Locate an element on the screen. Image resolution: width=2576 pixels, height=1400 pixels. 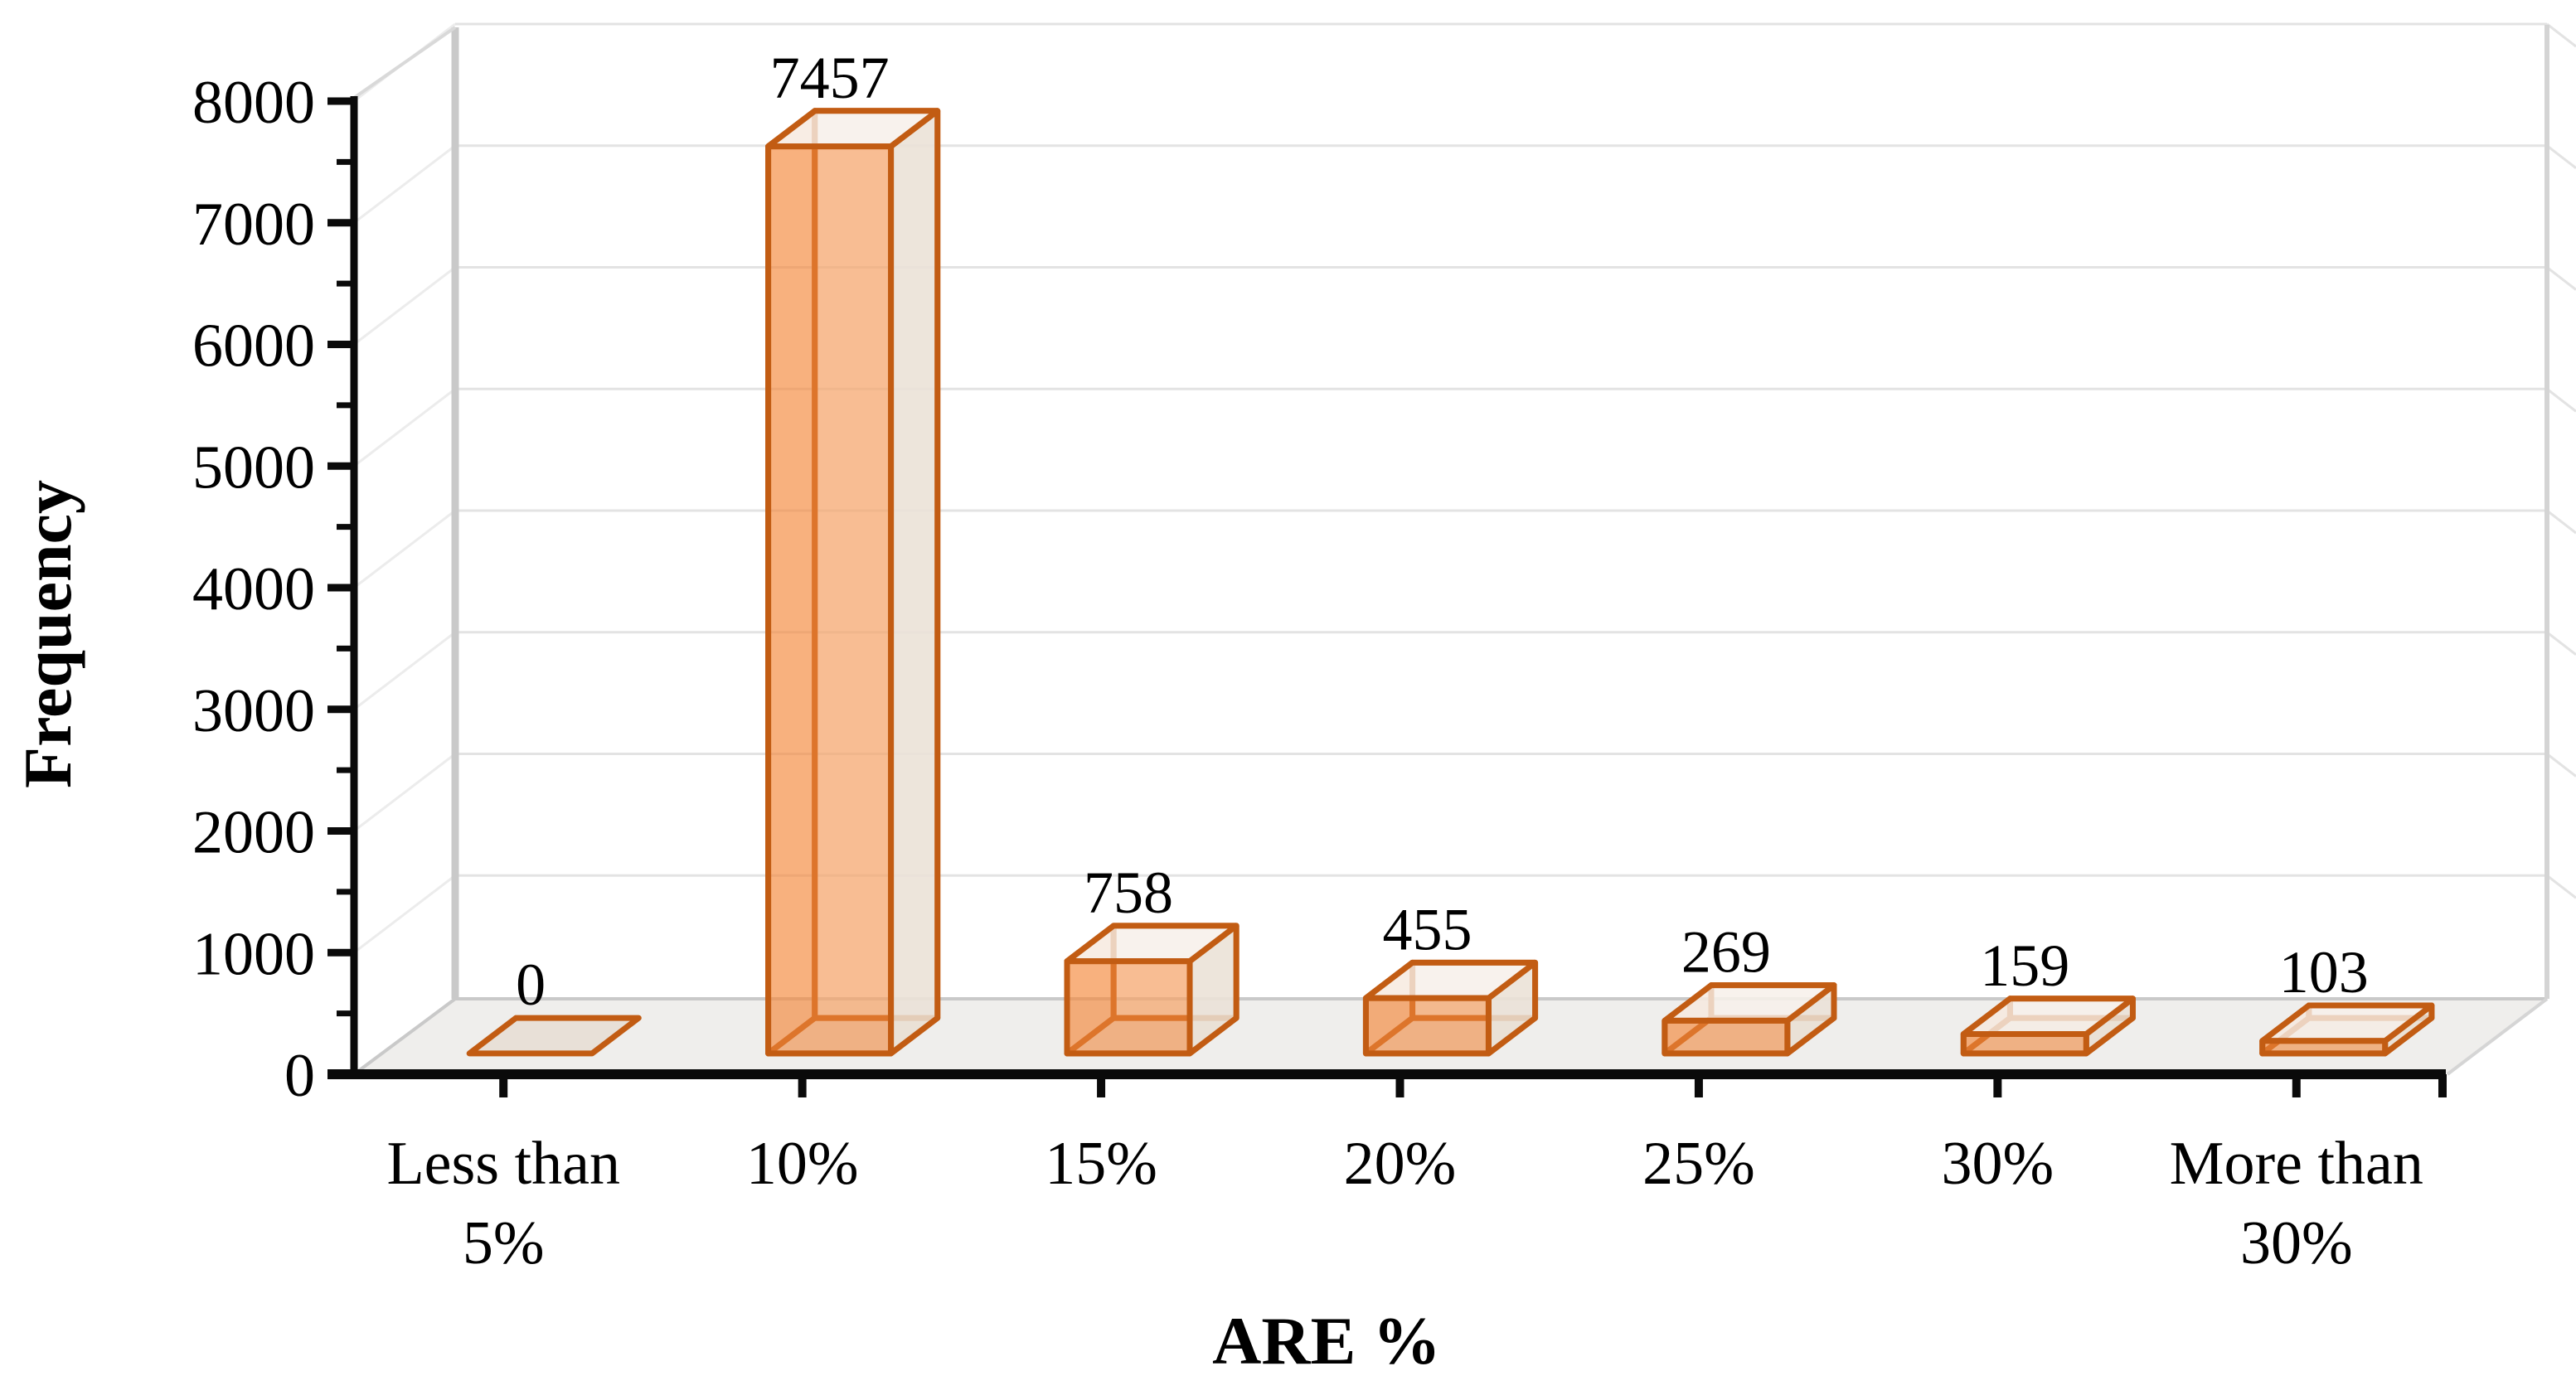
bar-value-label: 758 is located at coordinates (1128, 893).